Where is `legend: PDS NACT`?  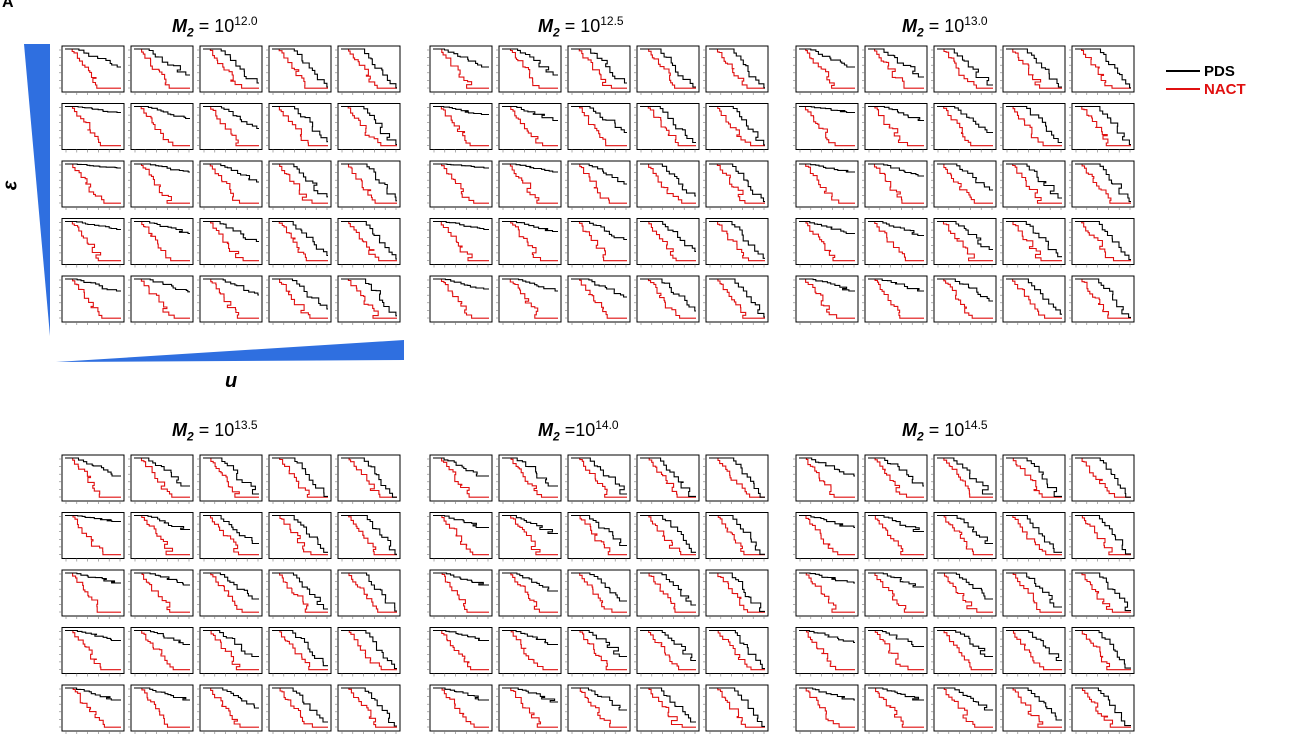 legend: PDS NACT is located at coordinates (1206, 80).